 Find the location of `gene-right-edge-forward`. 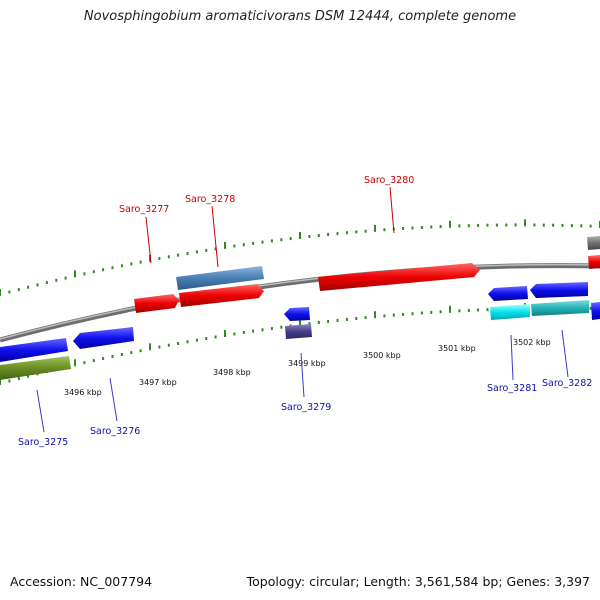

gene-right-edge-forward is located at coordinates (594, 262).